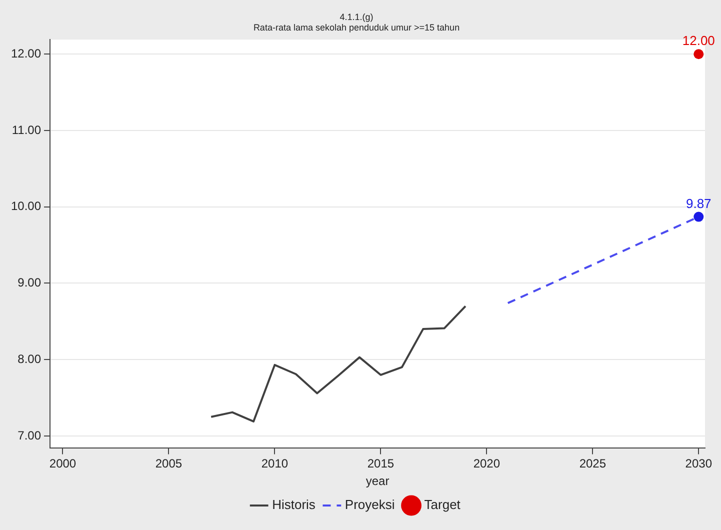  Describe the element at coordinates (294, 504) in the screenshot. I see `legend-label: Historis` at that location.